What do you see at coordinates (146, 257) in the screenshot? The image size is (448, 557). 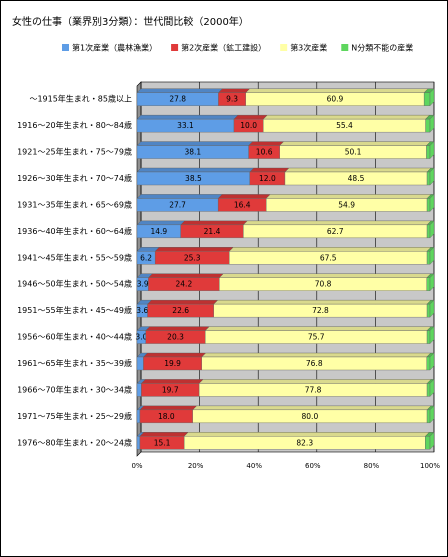 I see `data-label: 6.2` at bounding box center [146, 257].